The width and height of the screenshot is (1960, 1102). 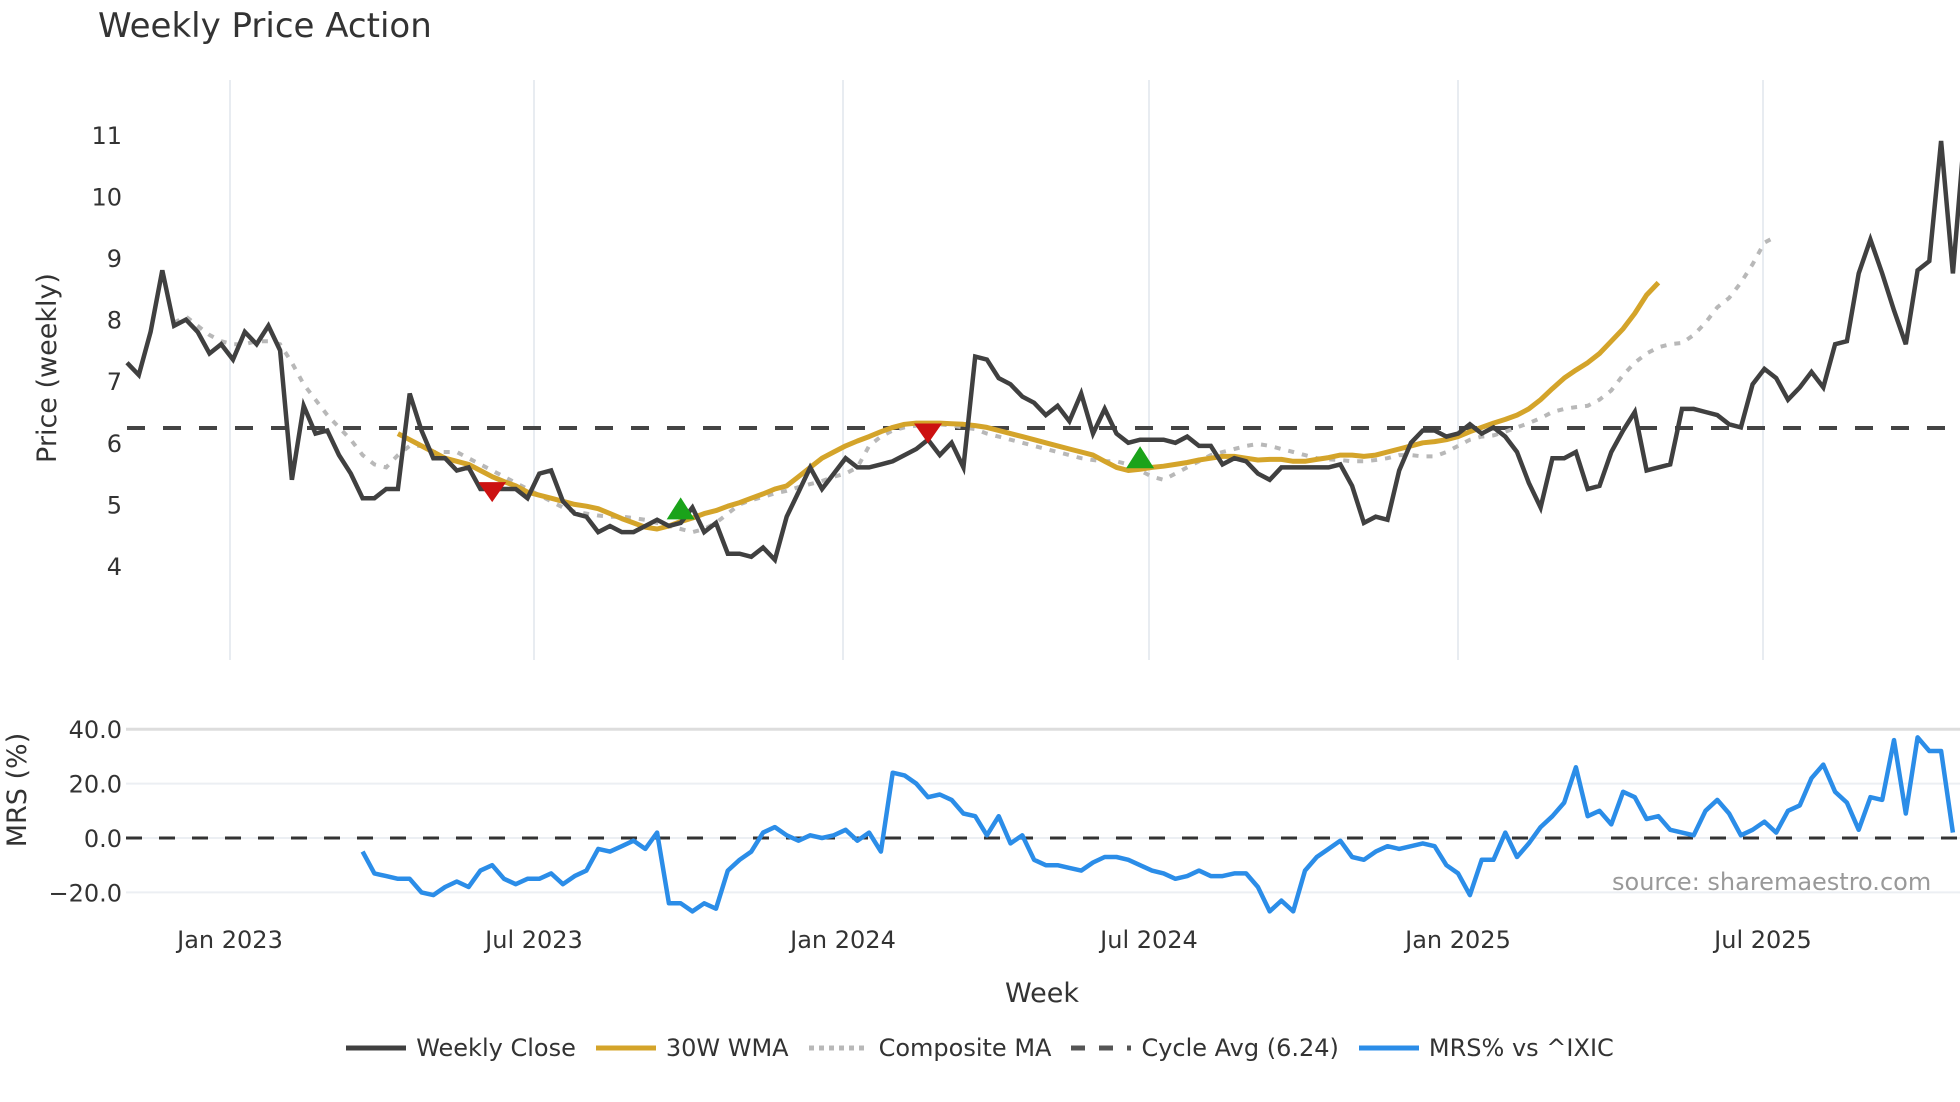 What do you see at coordinates (1158, 824) in the screenshot?
I see `mrs-line` at bounding box center [1158, 824].